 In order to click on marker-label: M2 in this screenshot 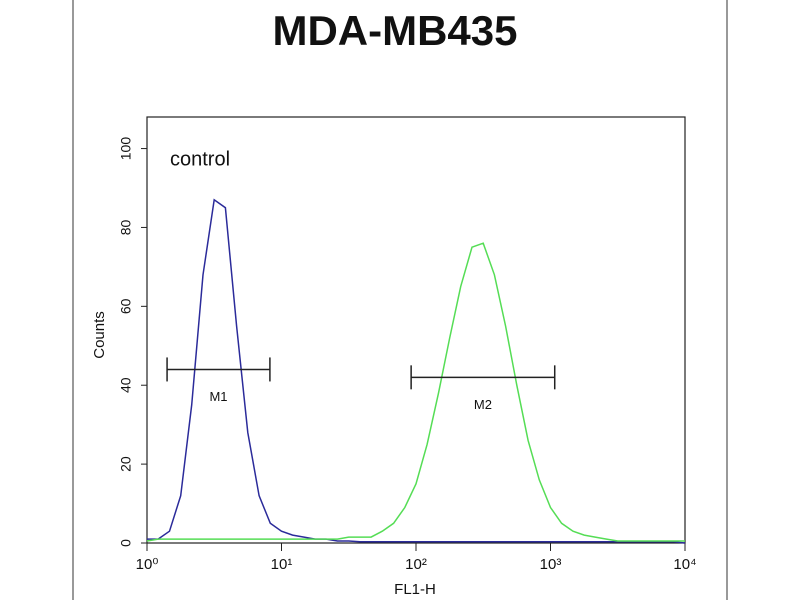, I will do `click(483, 404)`.